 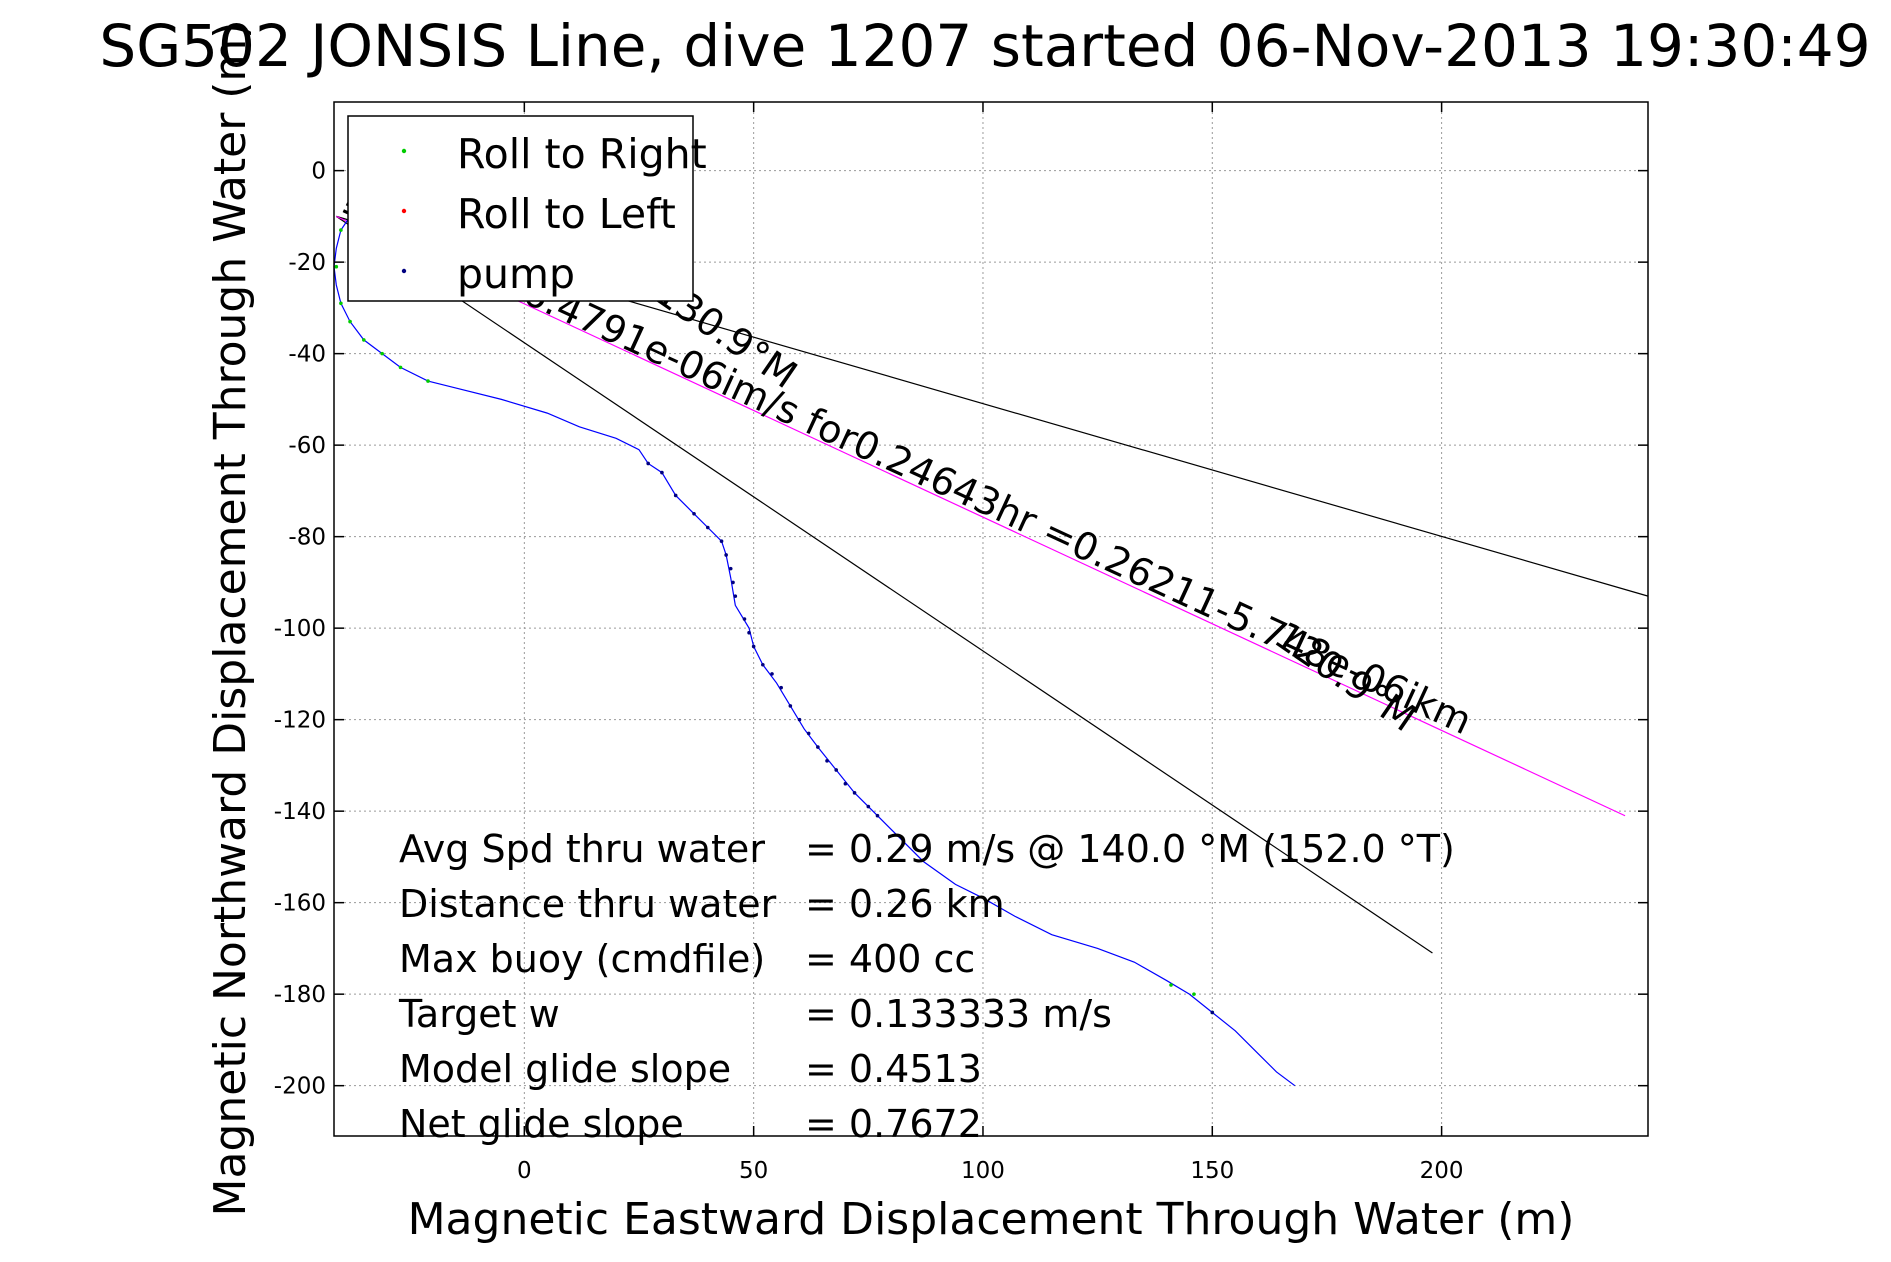 I want to click on y-tick-label: -180, so click(x=300, y=995).